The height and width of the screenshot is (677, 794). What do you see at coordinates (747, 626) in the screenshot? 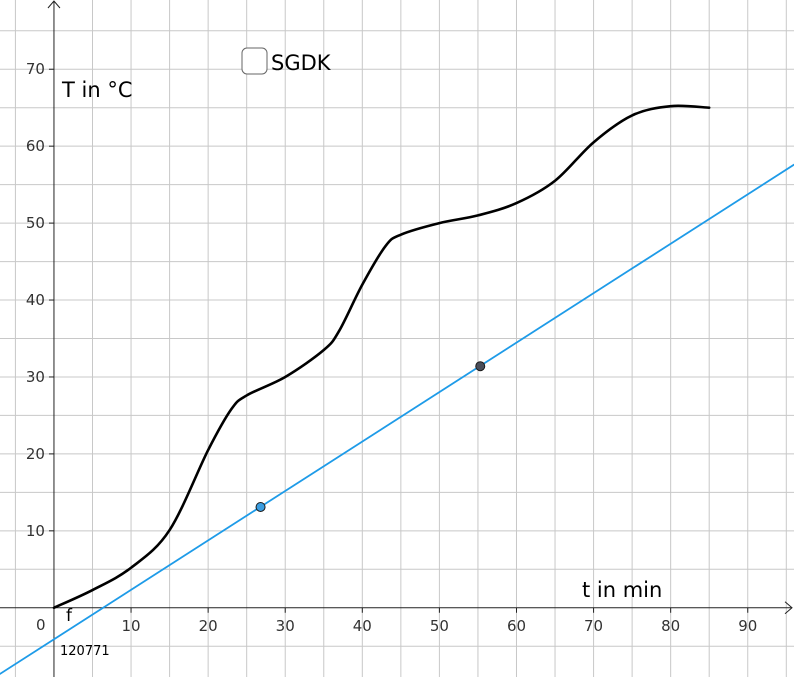
I see `x-tick-label: 90` at bounding box center [747, 626].